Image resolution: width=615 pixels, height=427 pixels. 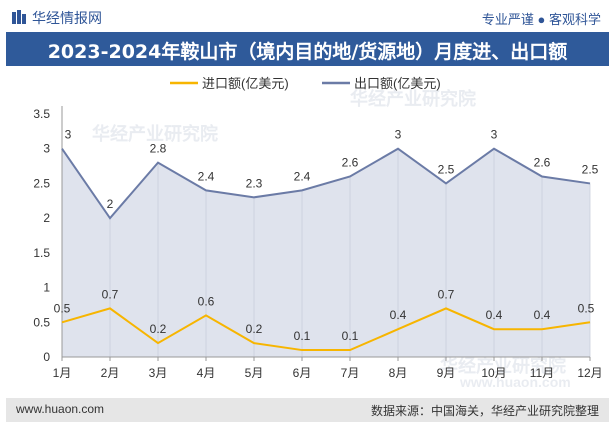 What do you see at coordinates (589, 373) in the screenshot?
I see `x-tick-label: 12月` at bounding box center [589, 373].